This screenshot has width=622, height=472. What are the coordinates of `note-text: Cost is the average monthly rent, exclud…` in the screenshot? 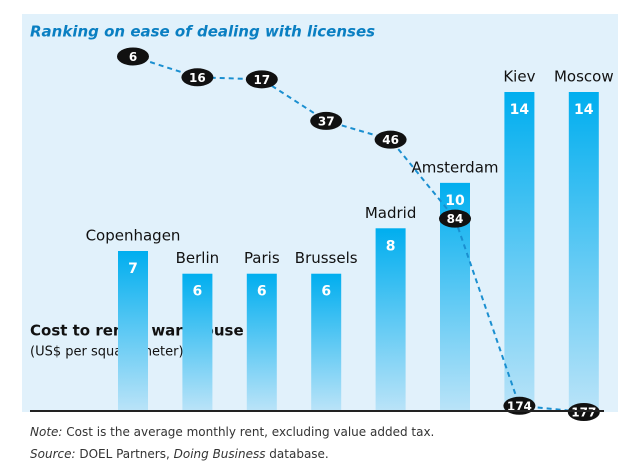 It's located at (248, 432).